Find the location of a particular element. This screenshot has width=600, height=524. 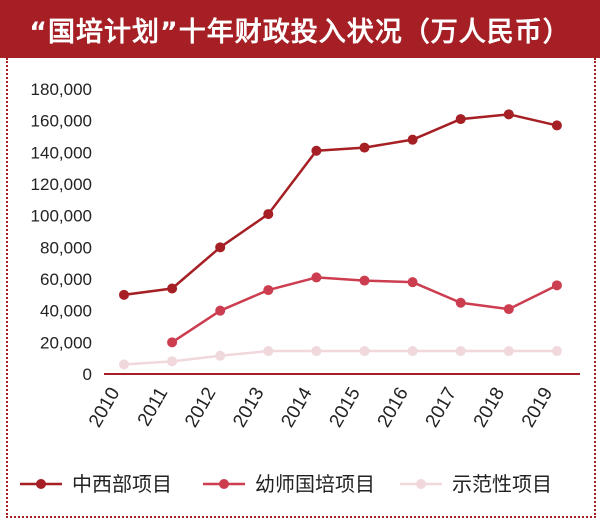

legend-label: 幼师国培项目 is located at coordinates (315, 484).